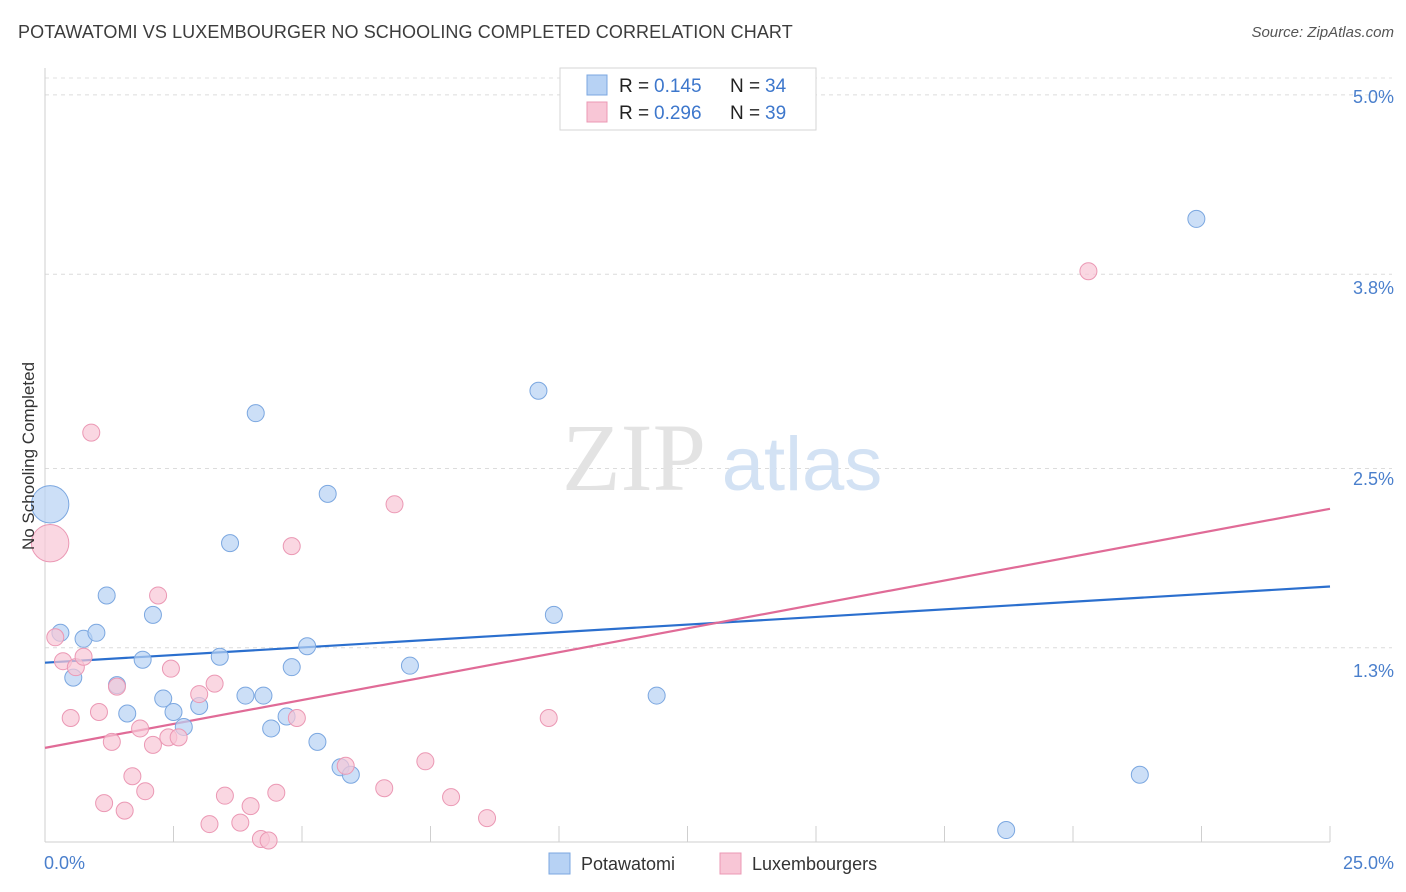 The width and height of the screenshot is (1406, 892). I want to click on watermark-zip: ZIP, so click(634, 457).